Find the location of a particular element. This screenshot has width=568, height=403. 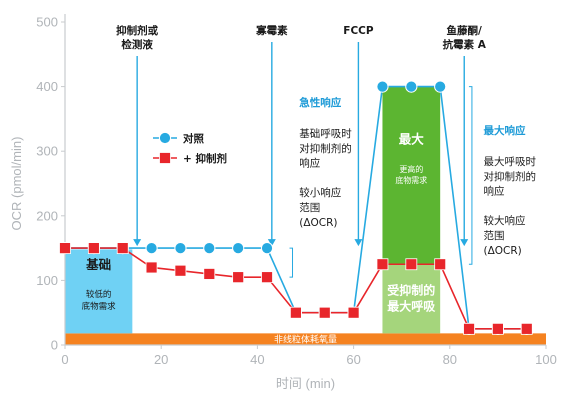

acute-text-line: 较小响应 is located at coordinates (320, 192).